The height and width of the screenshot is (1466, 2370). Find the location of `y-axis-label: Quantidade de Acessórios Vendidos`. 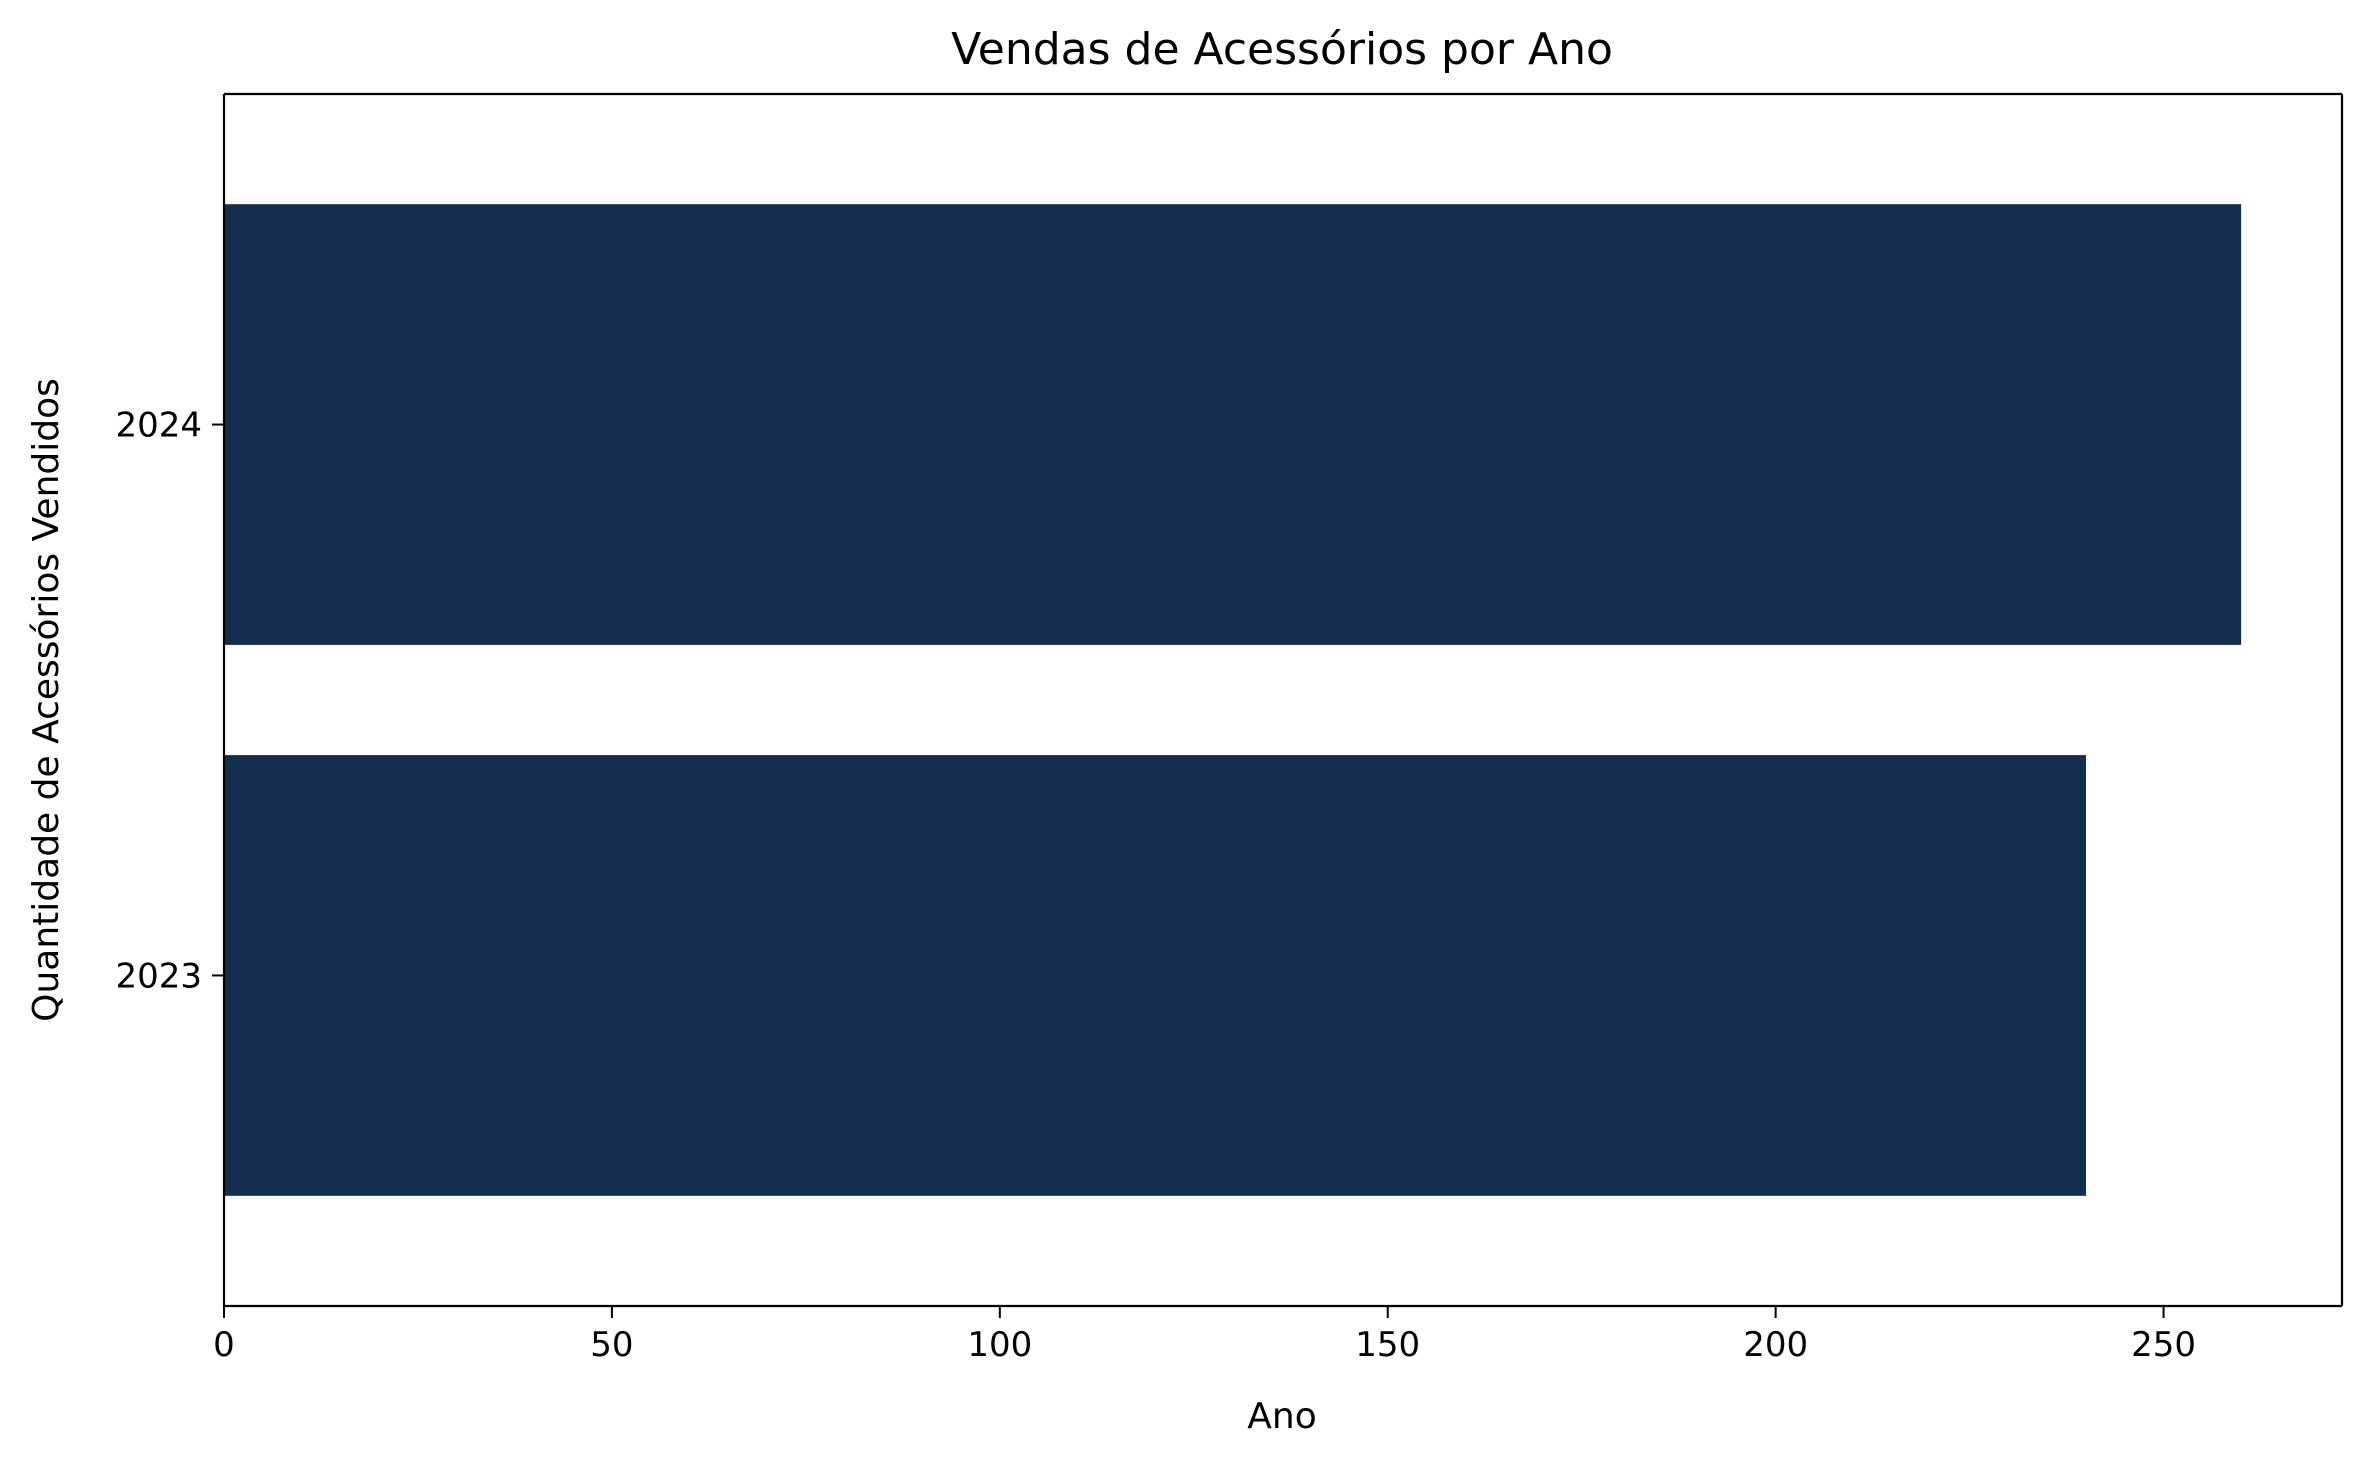

y-axis-label: Quantidade de Acessórios Vendidos is located at coordinates (46, 700).